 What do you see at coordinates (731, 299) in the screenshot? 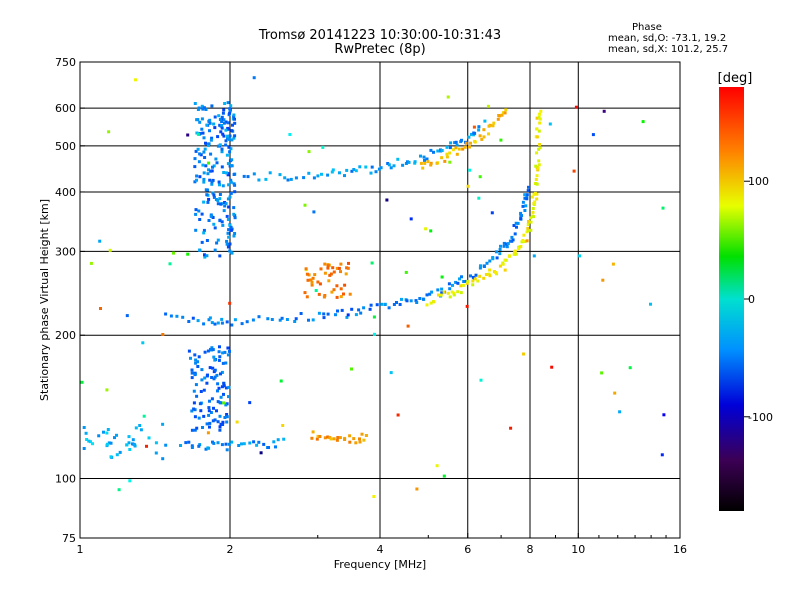
I see `colorbar` at bounding box center [731, 299].